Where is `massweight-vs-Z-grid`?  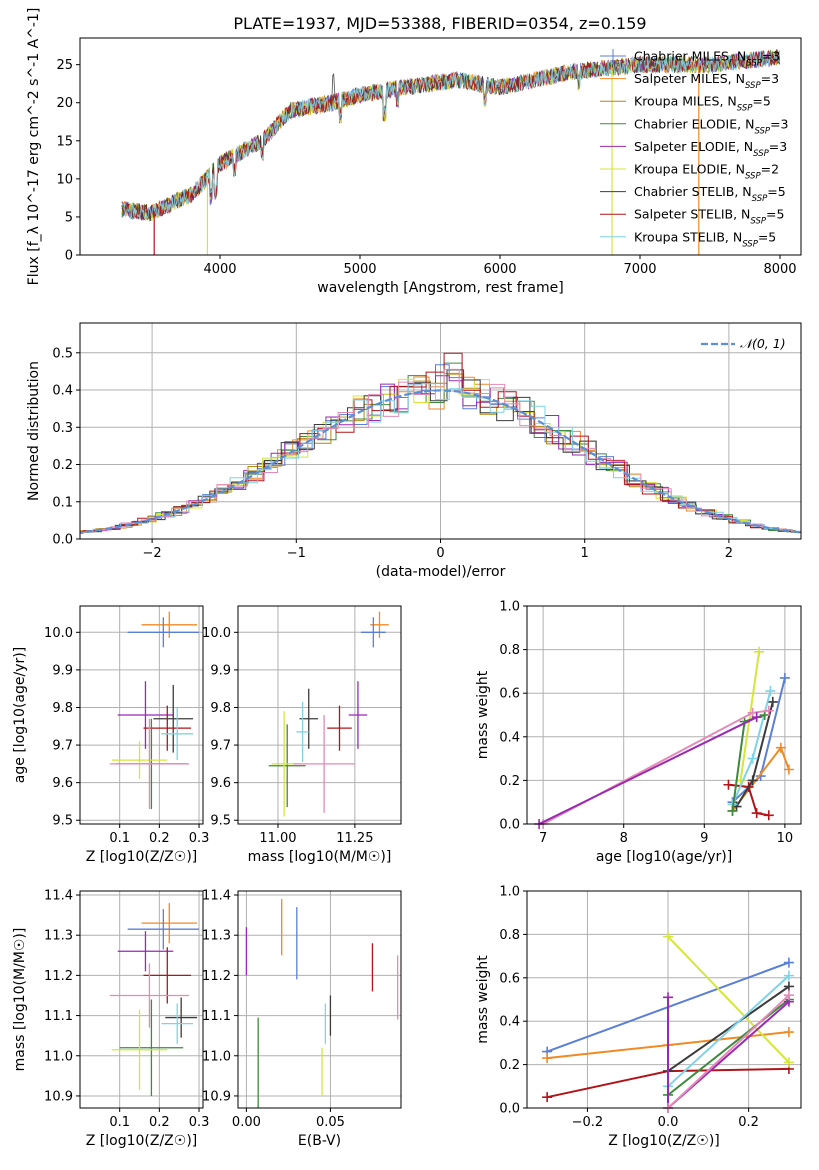
massweight-vs-Z-grid is located at coordinates (664, 999).